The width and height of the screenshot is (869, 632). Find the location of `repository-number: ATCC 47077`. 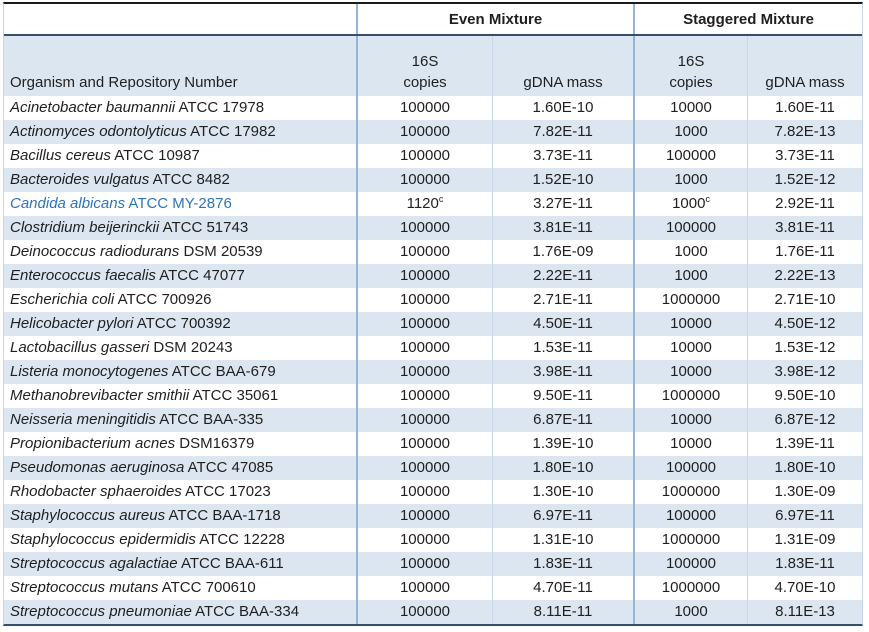

repository-number: ATCC 47077 is located at coordinates (202, 275).